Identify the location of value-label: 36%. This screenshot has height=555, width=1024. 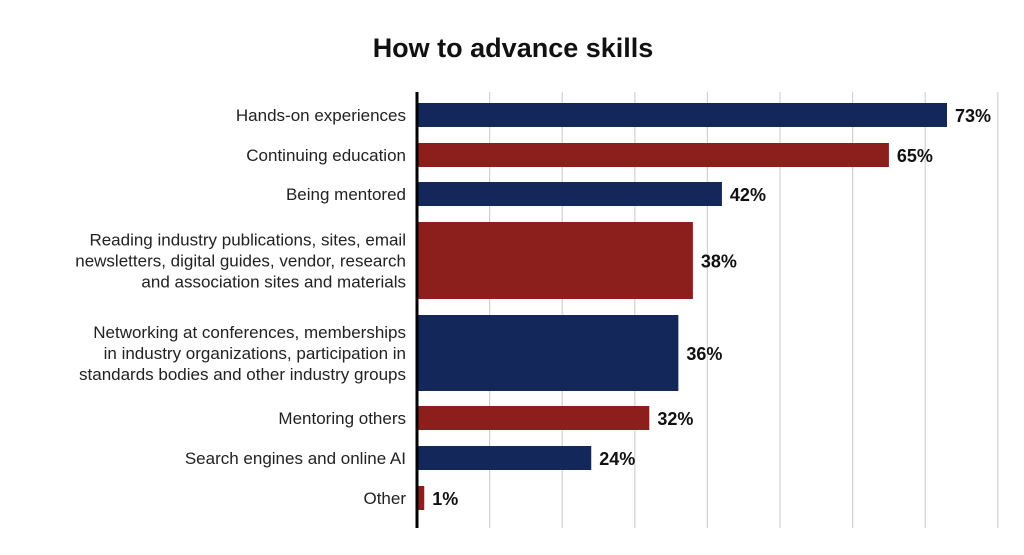
(704, 354).